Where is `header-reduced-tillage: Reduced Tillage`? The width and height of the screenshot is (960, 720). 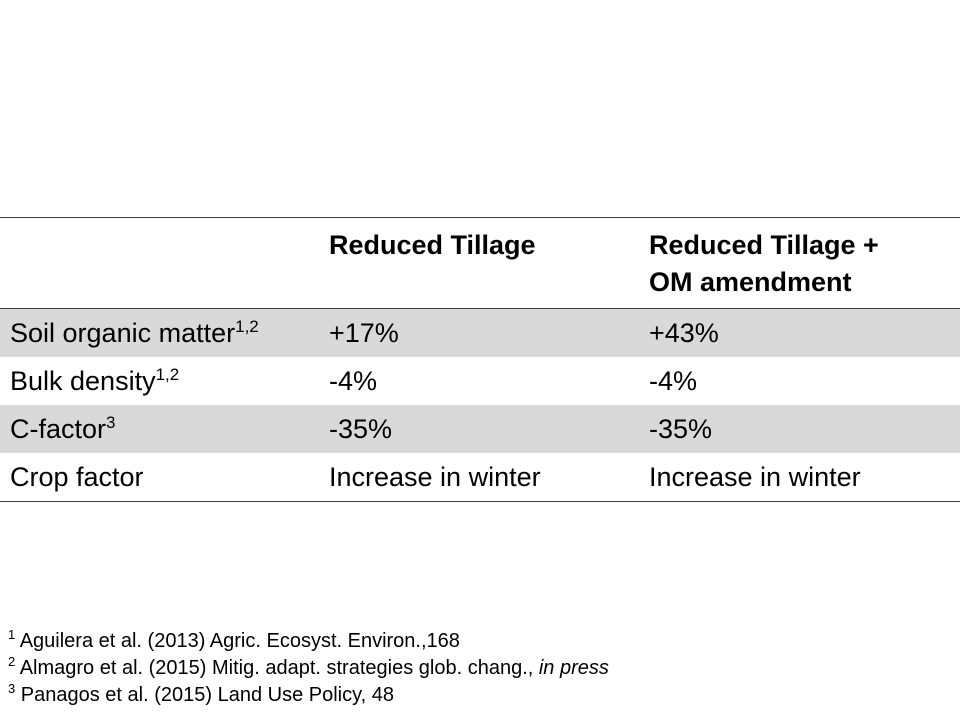 header-reduced-tillage: Reduced Tillage is located at coordinates (432, 245).